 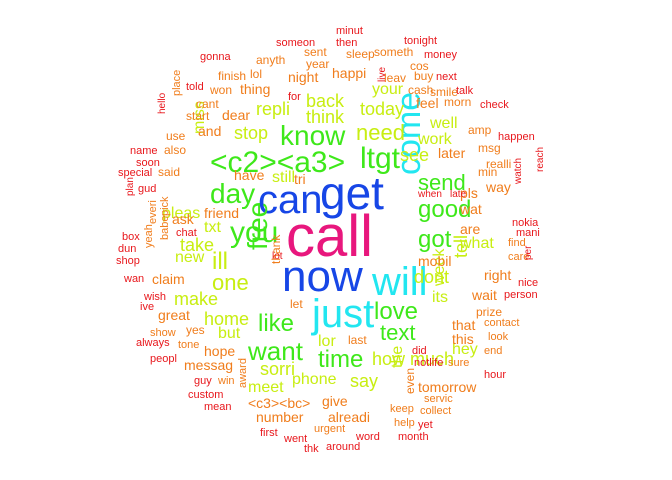 I want to click on word-leav: leav, so click(x=395, y=78).